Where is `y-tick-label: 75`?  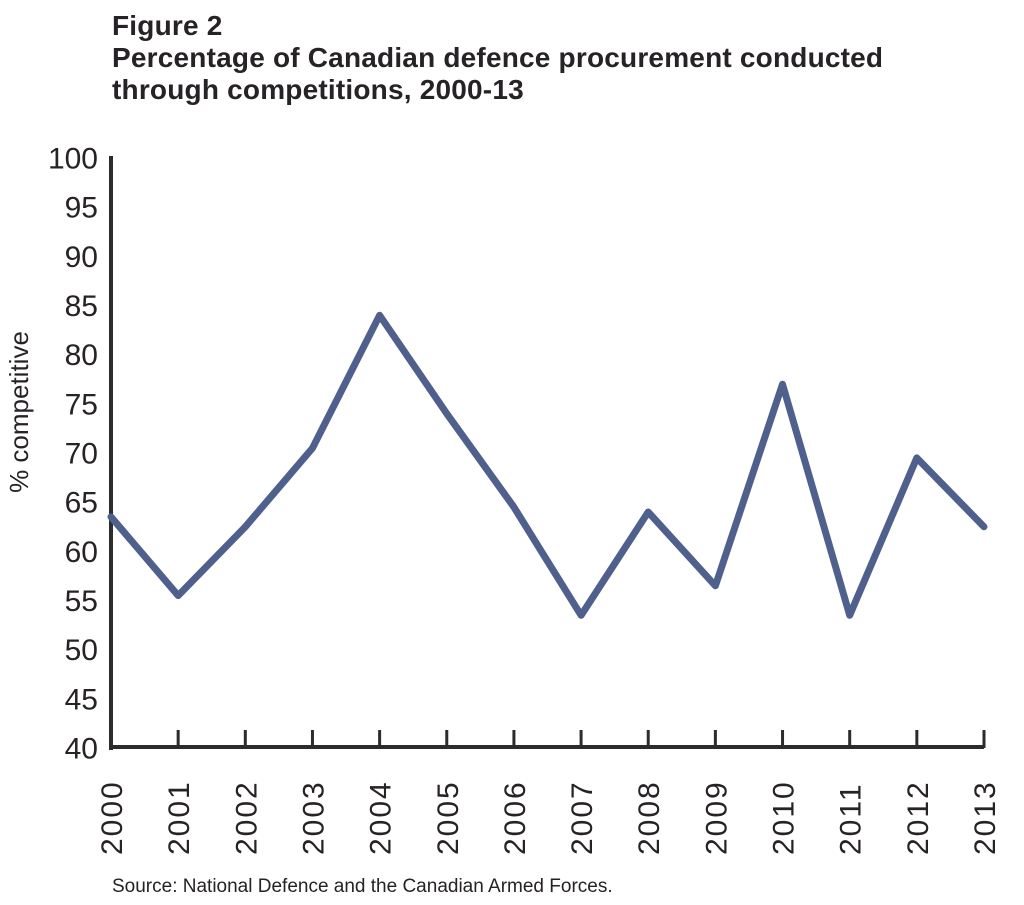
y-tick-label: 75 is located at coordinates (81, 404).